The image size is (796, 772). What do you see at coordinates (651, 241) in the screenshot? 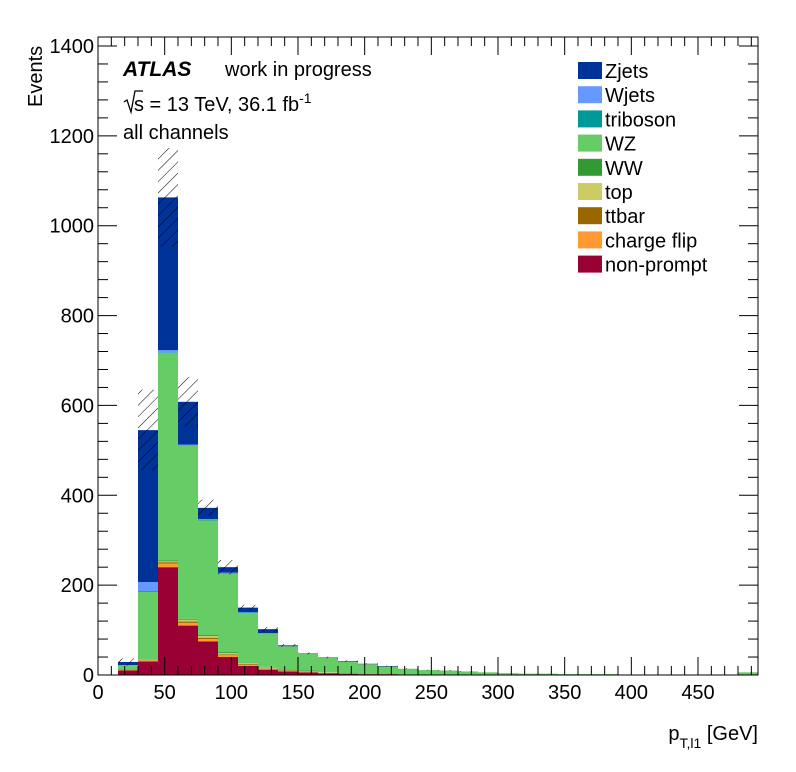
I see `legend-label-charge-flip: charge flip` at bounding box center [651, 241].